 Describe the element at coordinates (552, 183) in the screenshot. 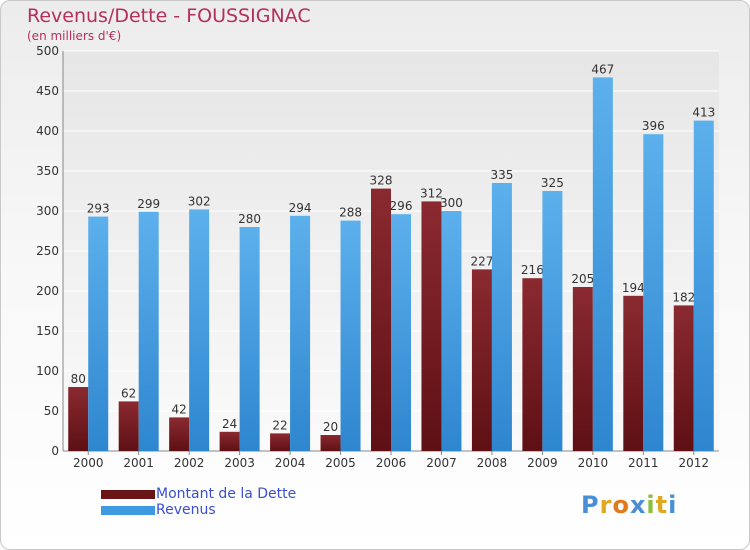

I see `revenue-data-label: 325` at that location.